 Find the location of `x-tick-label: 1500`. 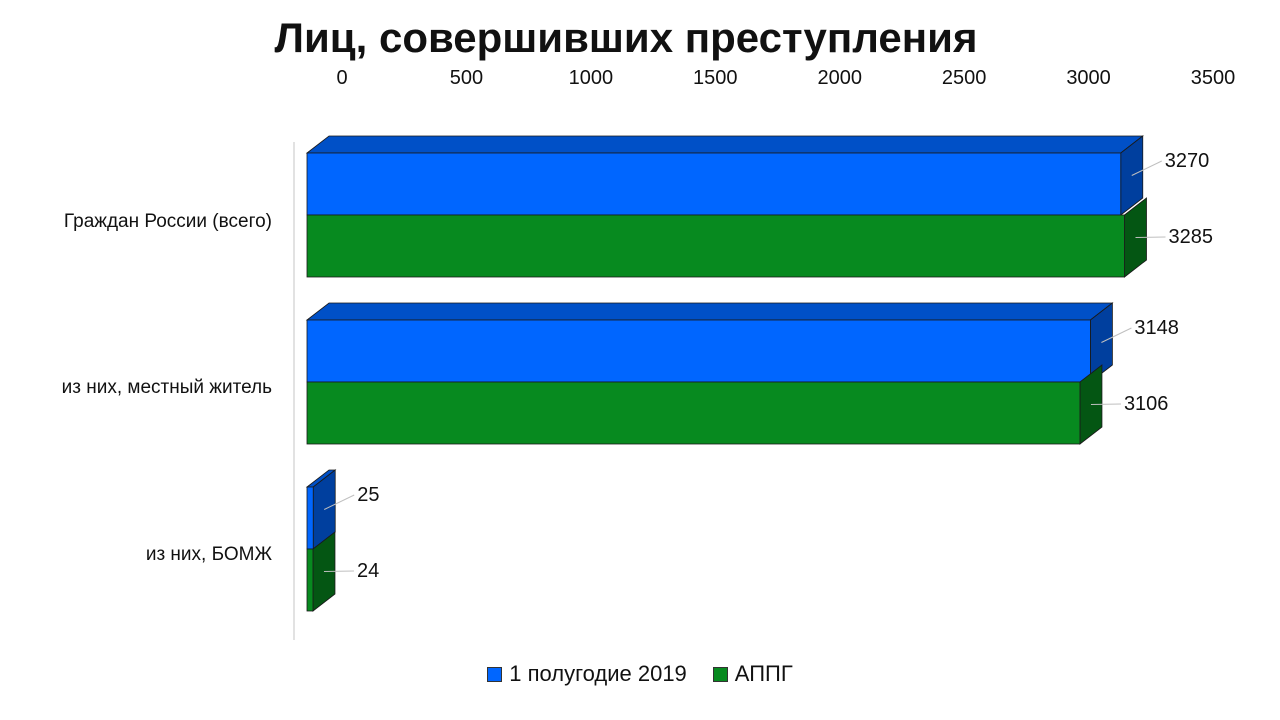

x-tick-label: 1500 is located at coordinates (715, 78).